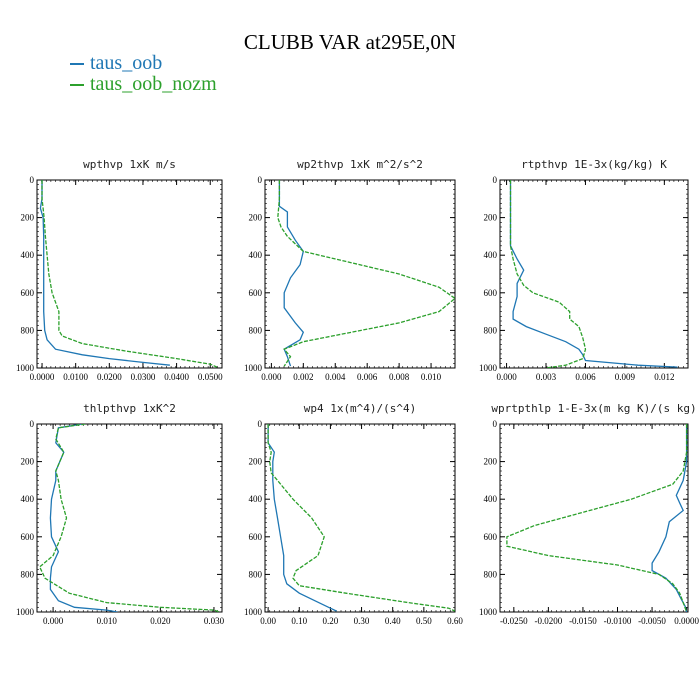  I want to click on x-tick-label: 0.60, so click(455, 621).